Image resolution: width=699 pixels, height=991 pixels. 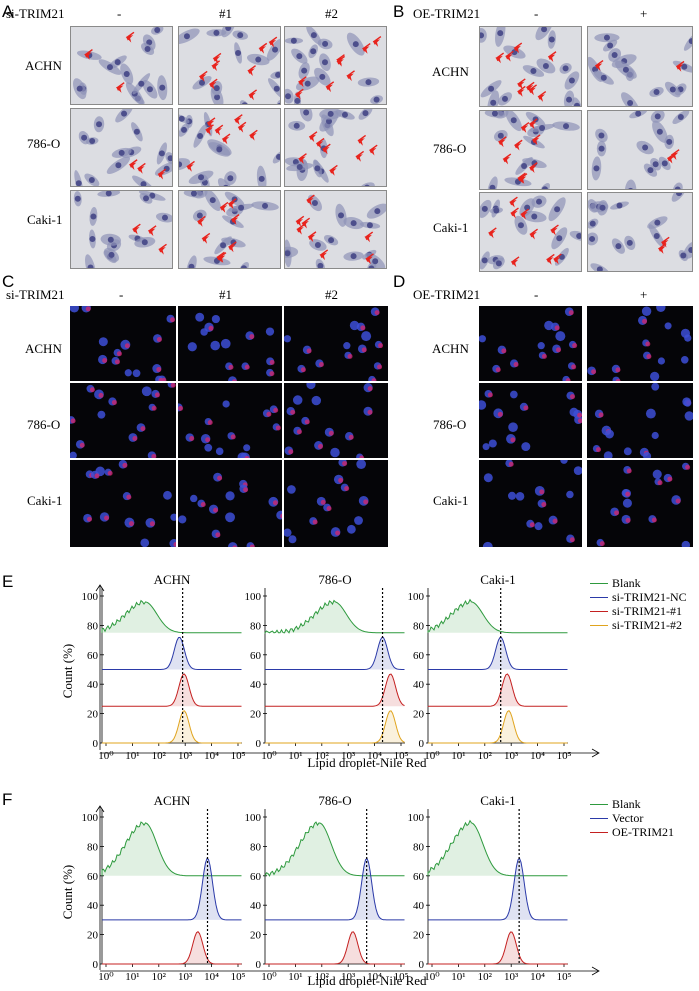 What do you see at coordinates (399, 281) in the screenshot?
I see `panel-letter-d: D` at bounding box center [399, 281].